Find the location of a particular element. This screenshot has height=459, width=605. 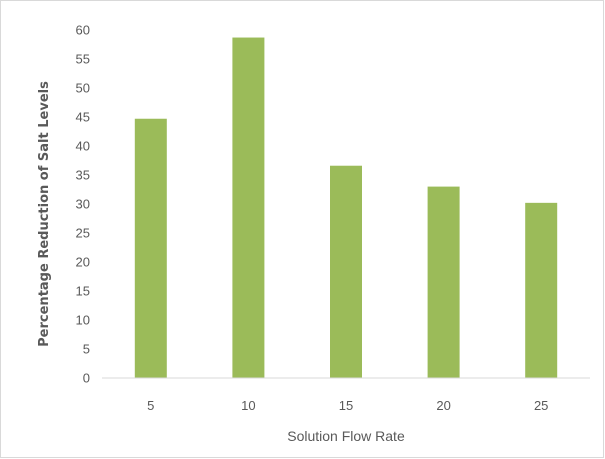

y-axis-ticks: 0 5 10 15 20 25 30 35 40 45 50 55 60 is located at coordinates (83, 204).